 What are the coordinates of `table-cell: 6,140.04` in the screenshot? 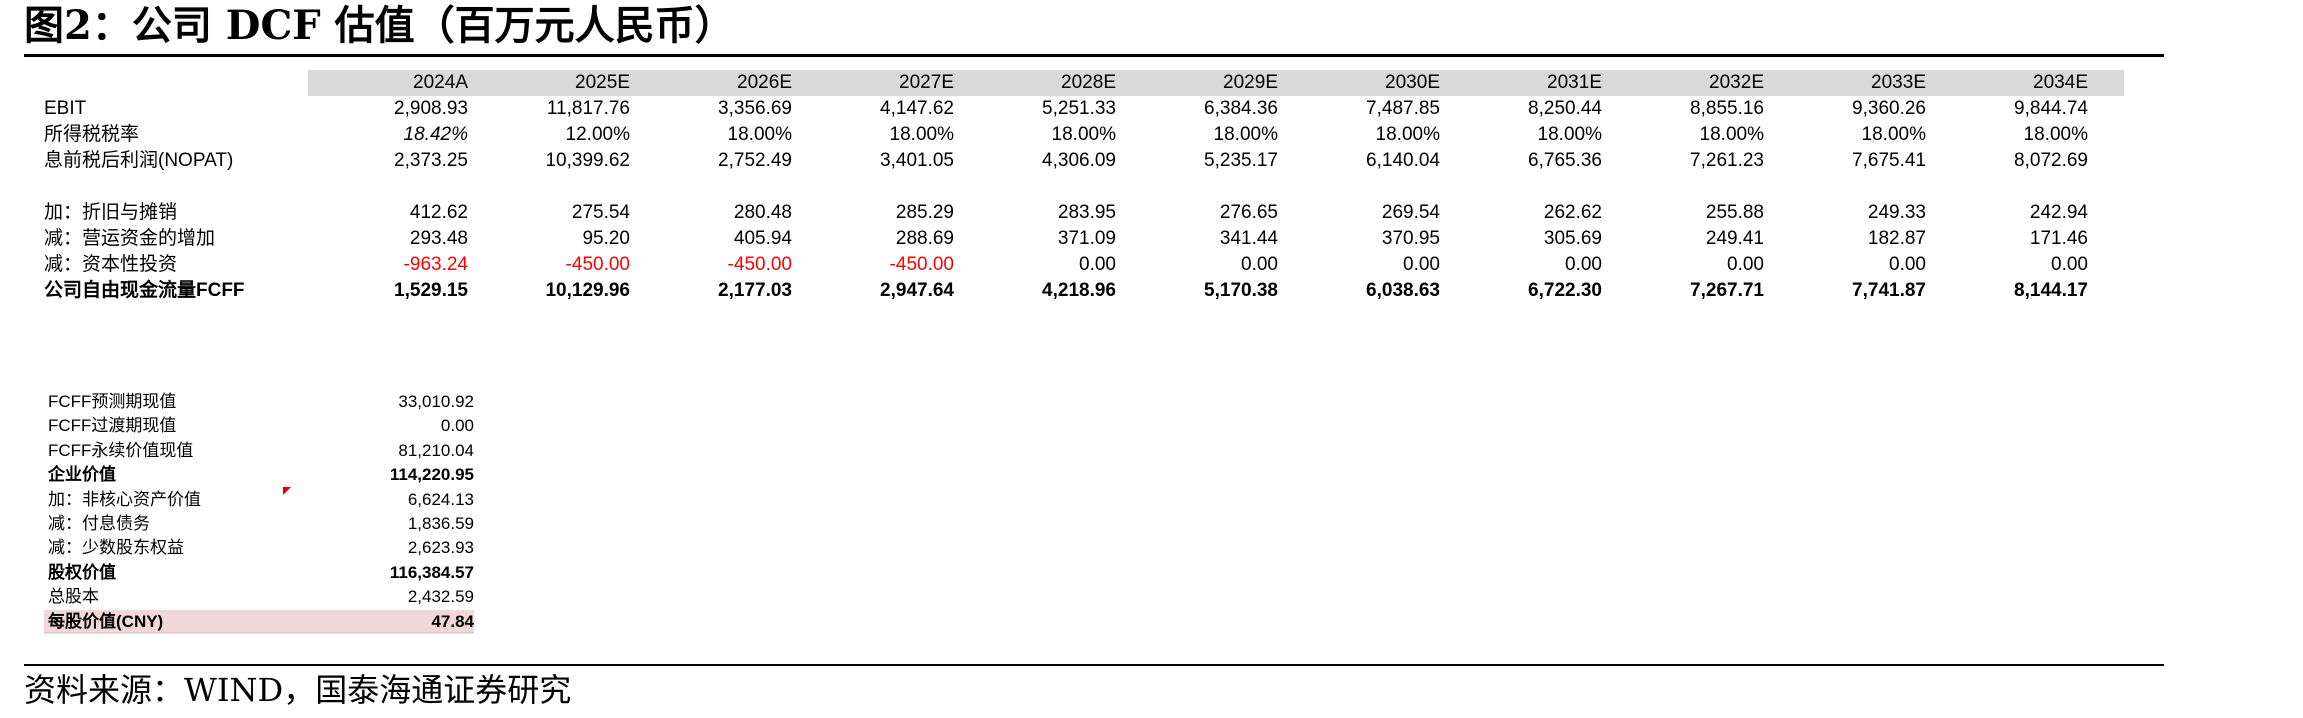 It's located at (1403, 160).